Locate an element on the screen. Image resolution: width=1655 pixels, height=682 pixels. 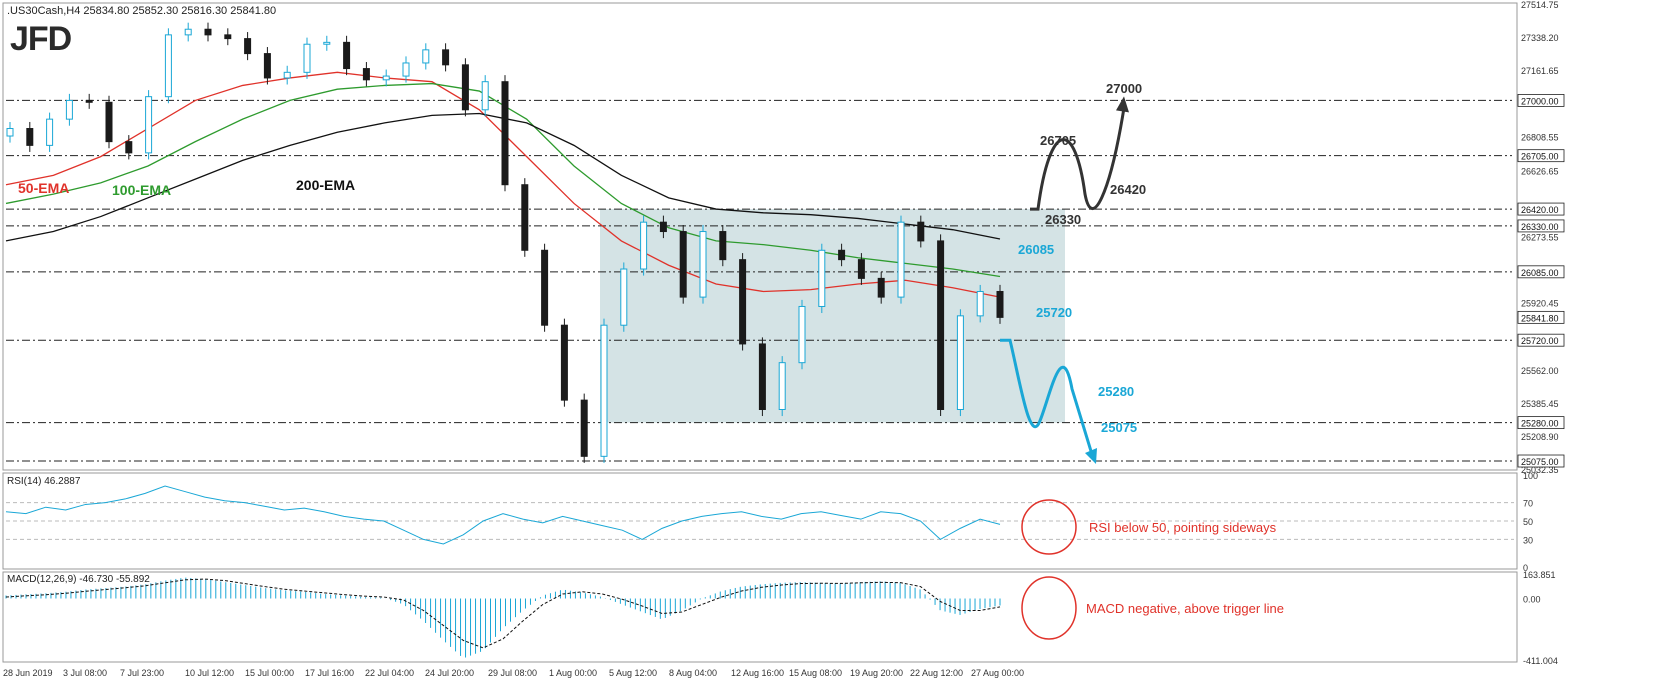
x-tick-label: 1 Aug 00:00 is located at coordinates (573, 673).